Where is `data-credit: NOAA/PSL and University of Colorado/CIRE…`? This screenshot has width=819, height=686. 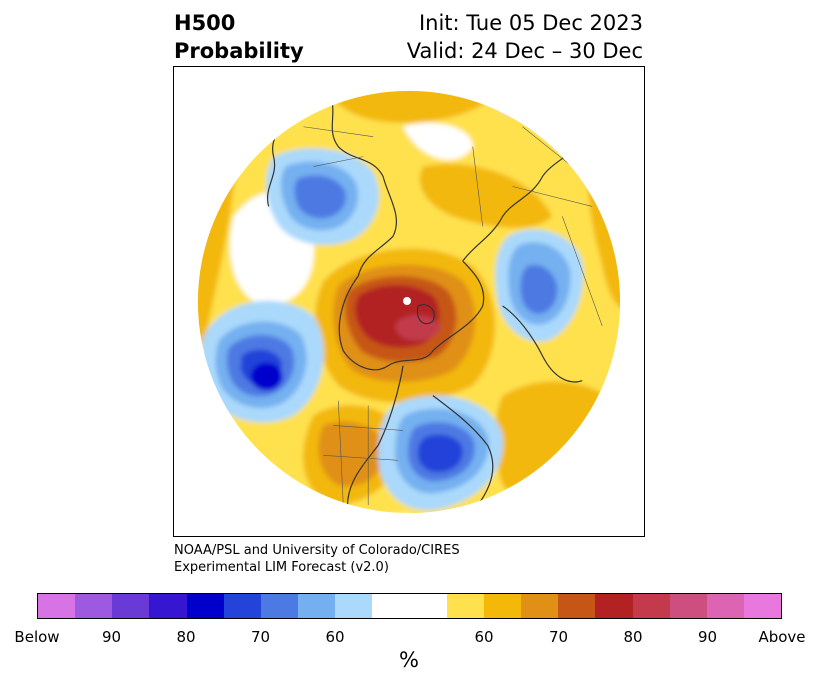
data-credit: NOAA/PSL and University of Colorado/CIRE… is located at coordinates (317, 559).